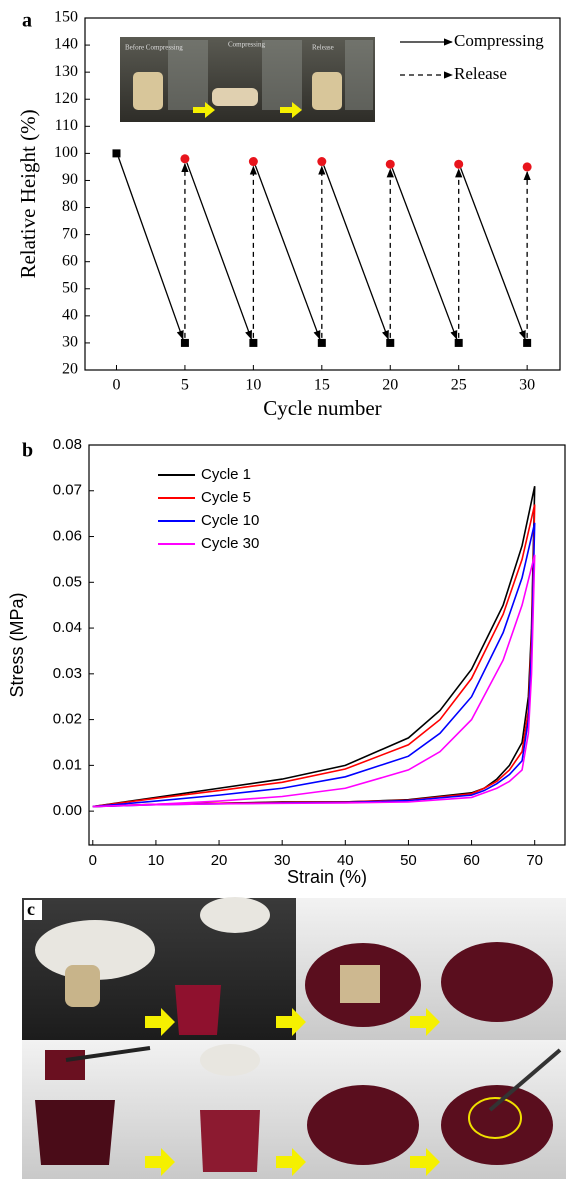  What do you see at coordinates (480, 73) in the screenshot?
I see `legend-label: Release` at bounding box center [480, 73].